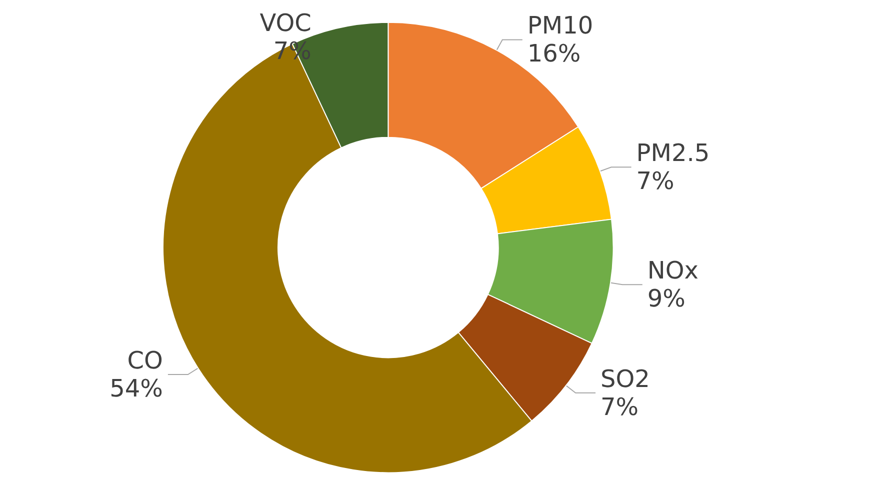 The height and width of the screenshot is (495, 880). I want to click on slice-label: CO, so click(145, 360).